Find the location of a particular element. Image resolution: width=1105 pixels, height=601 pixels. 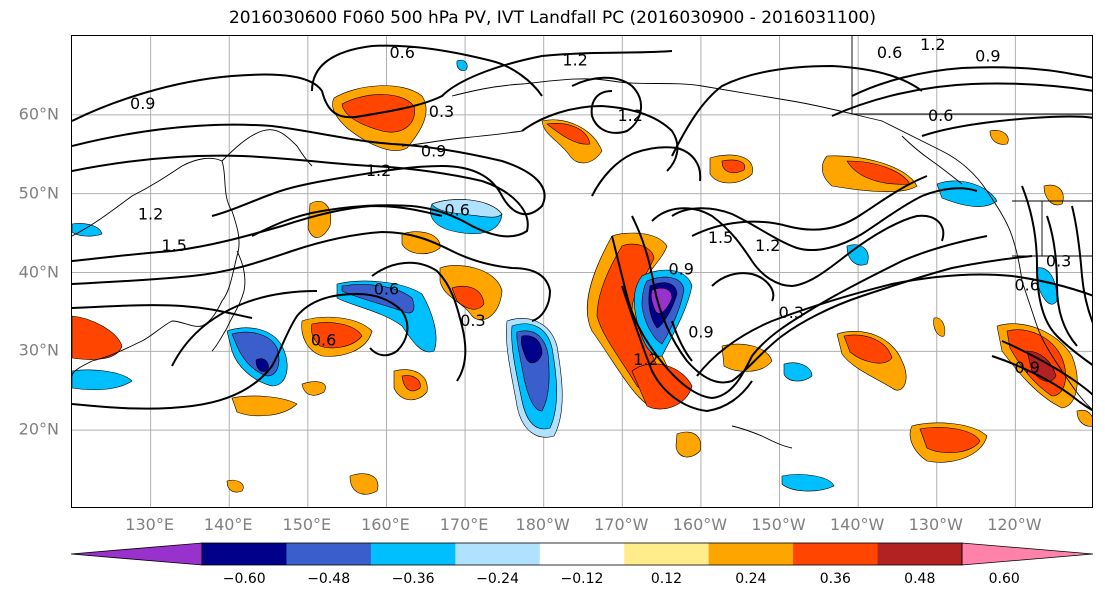

shade-33n-red is located at coordinates (336, 335).